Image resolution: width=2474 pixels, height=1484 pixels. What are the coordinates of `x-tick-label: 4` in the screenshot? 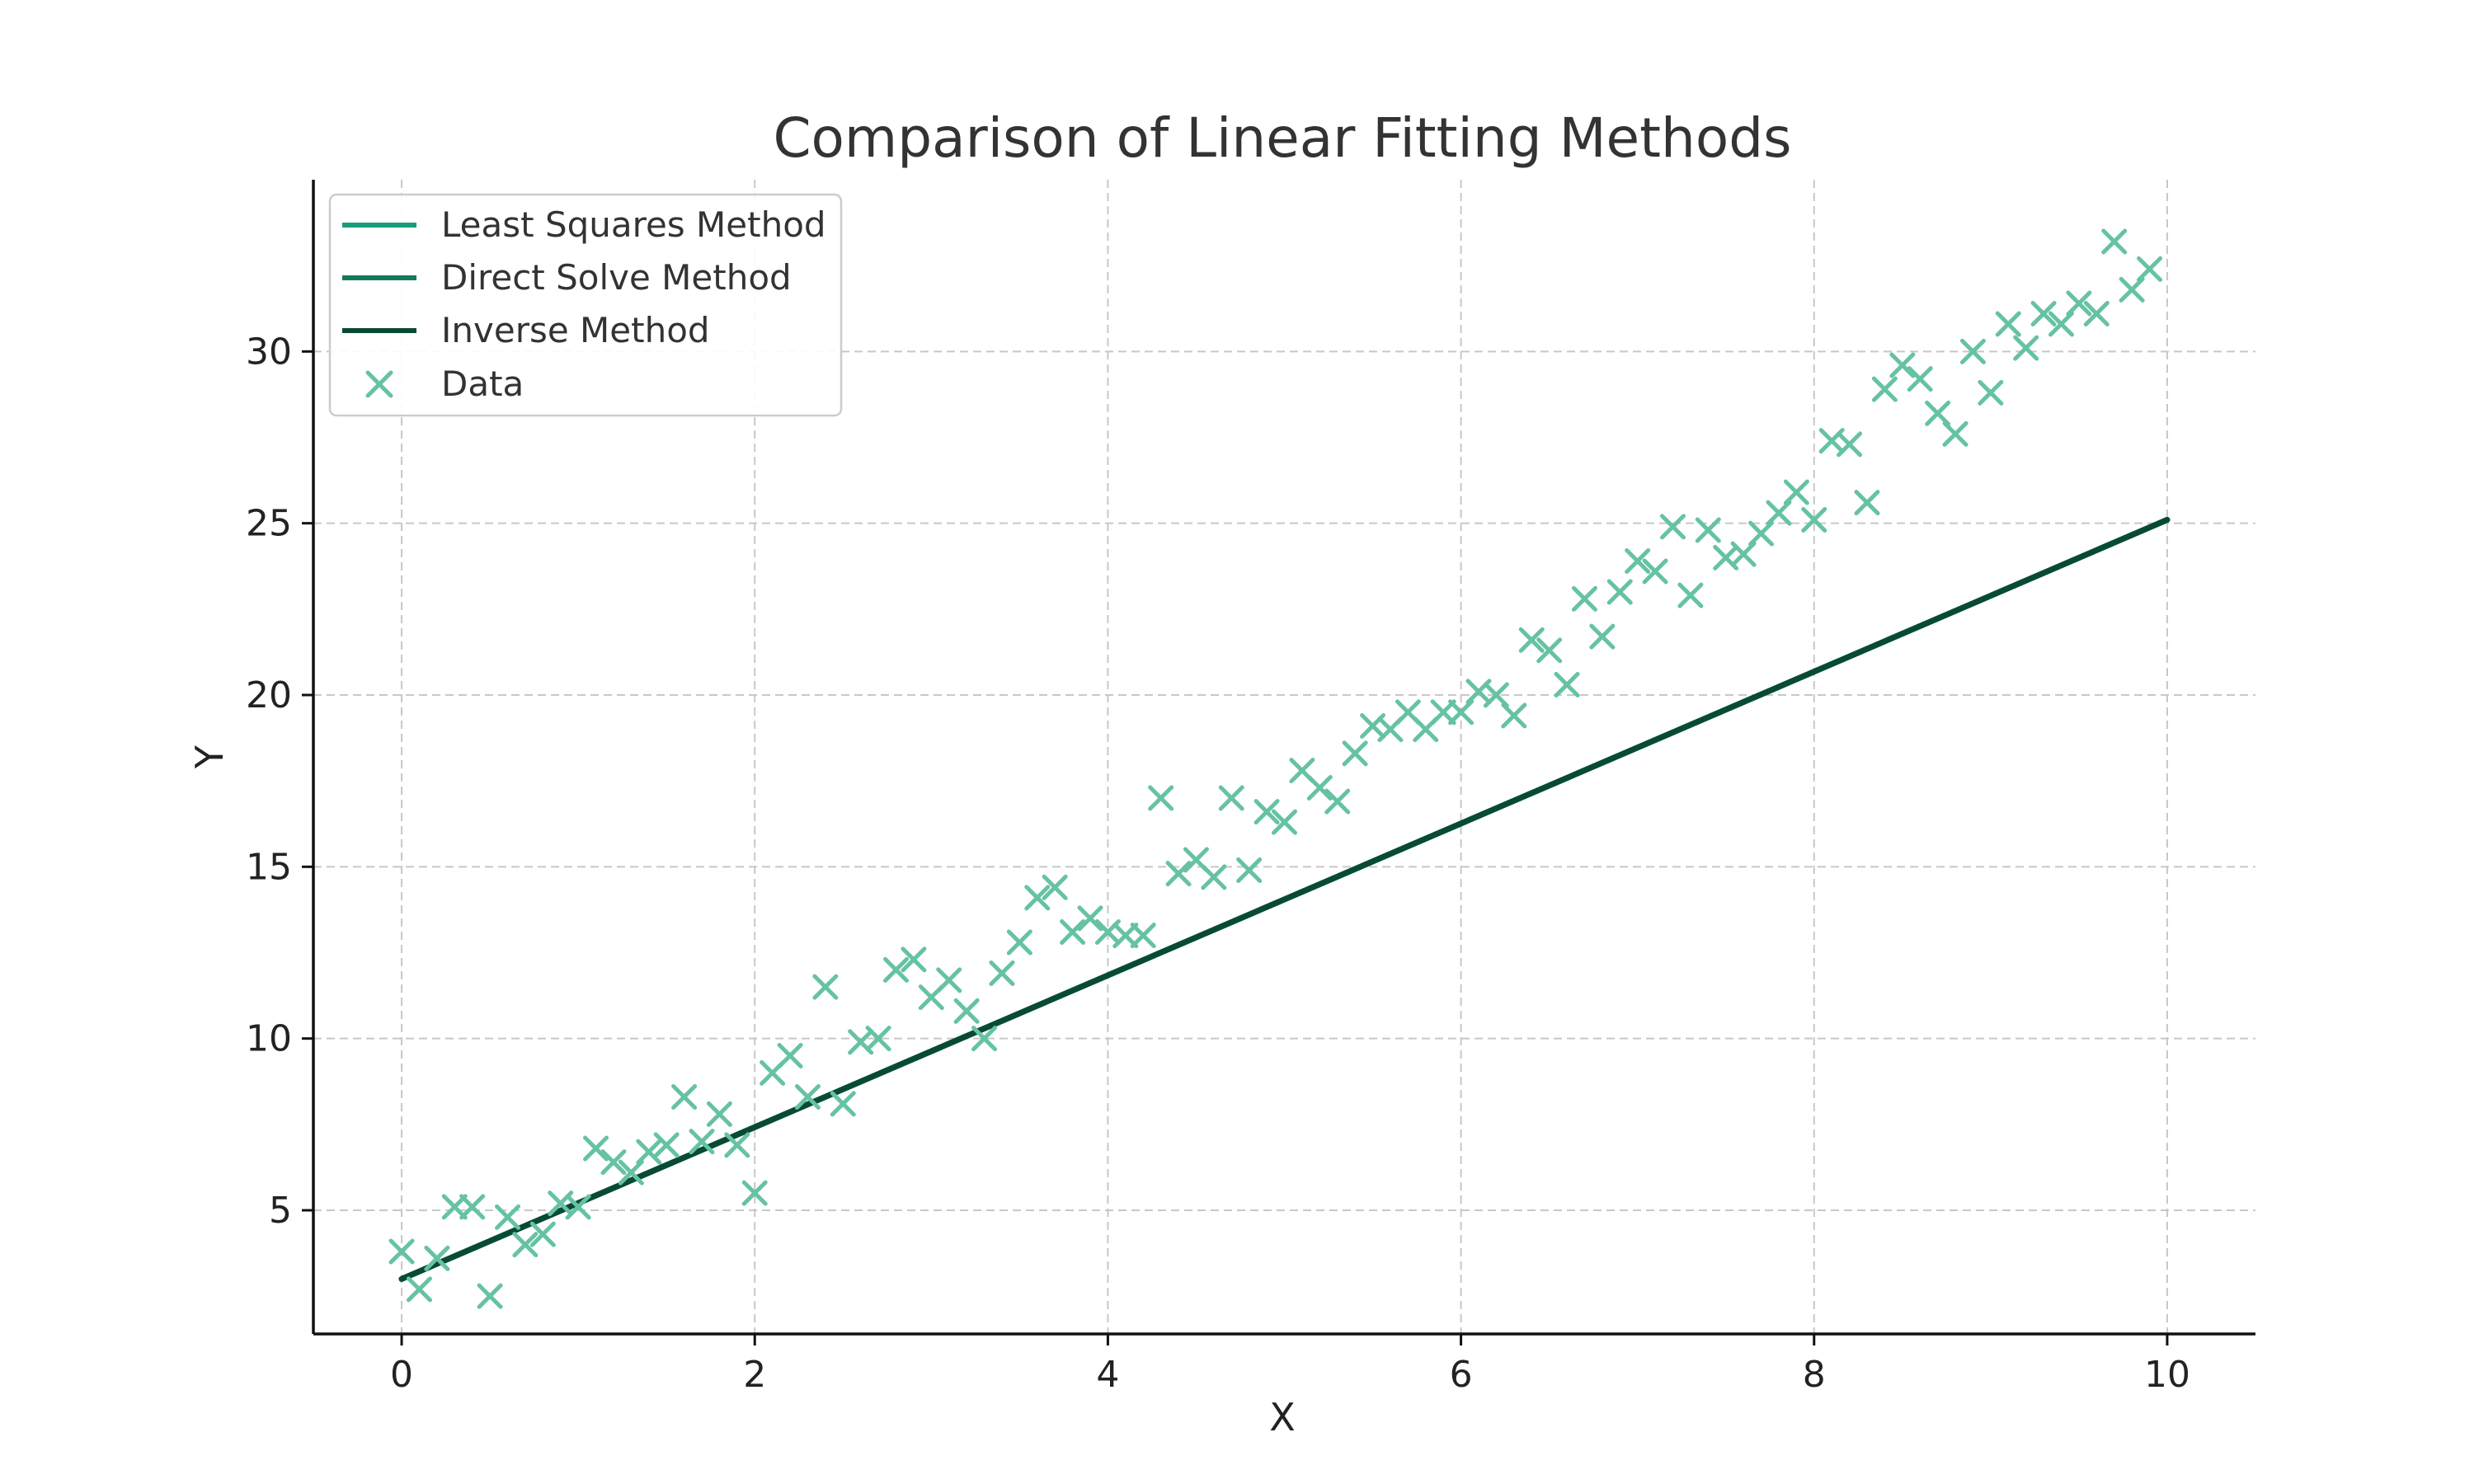 It's located at (1107, 1375).